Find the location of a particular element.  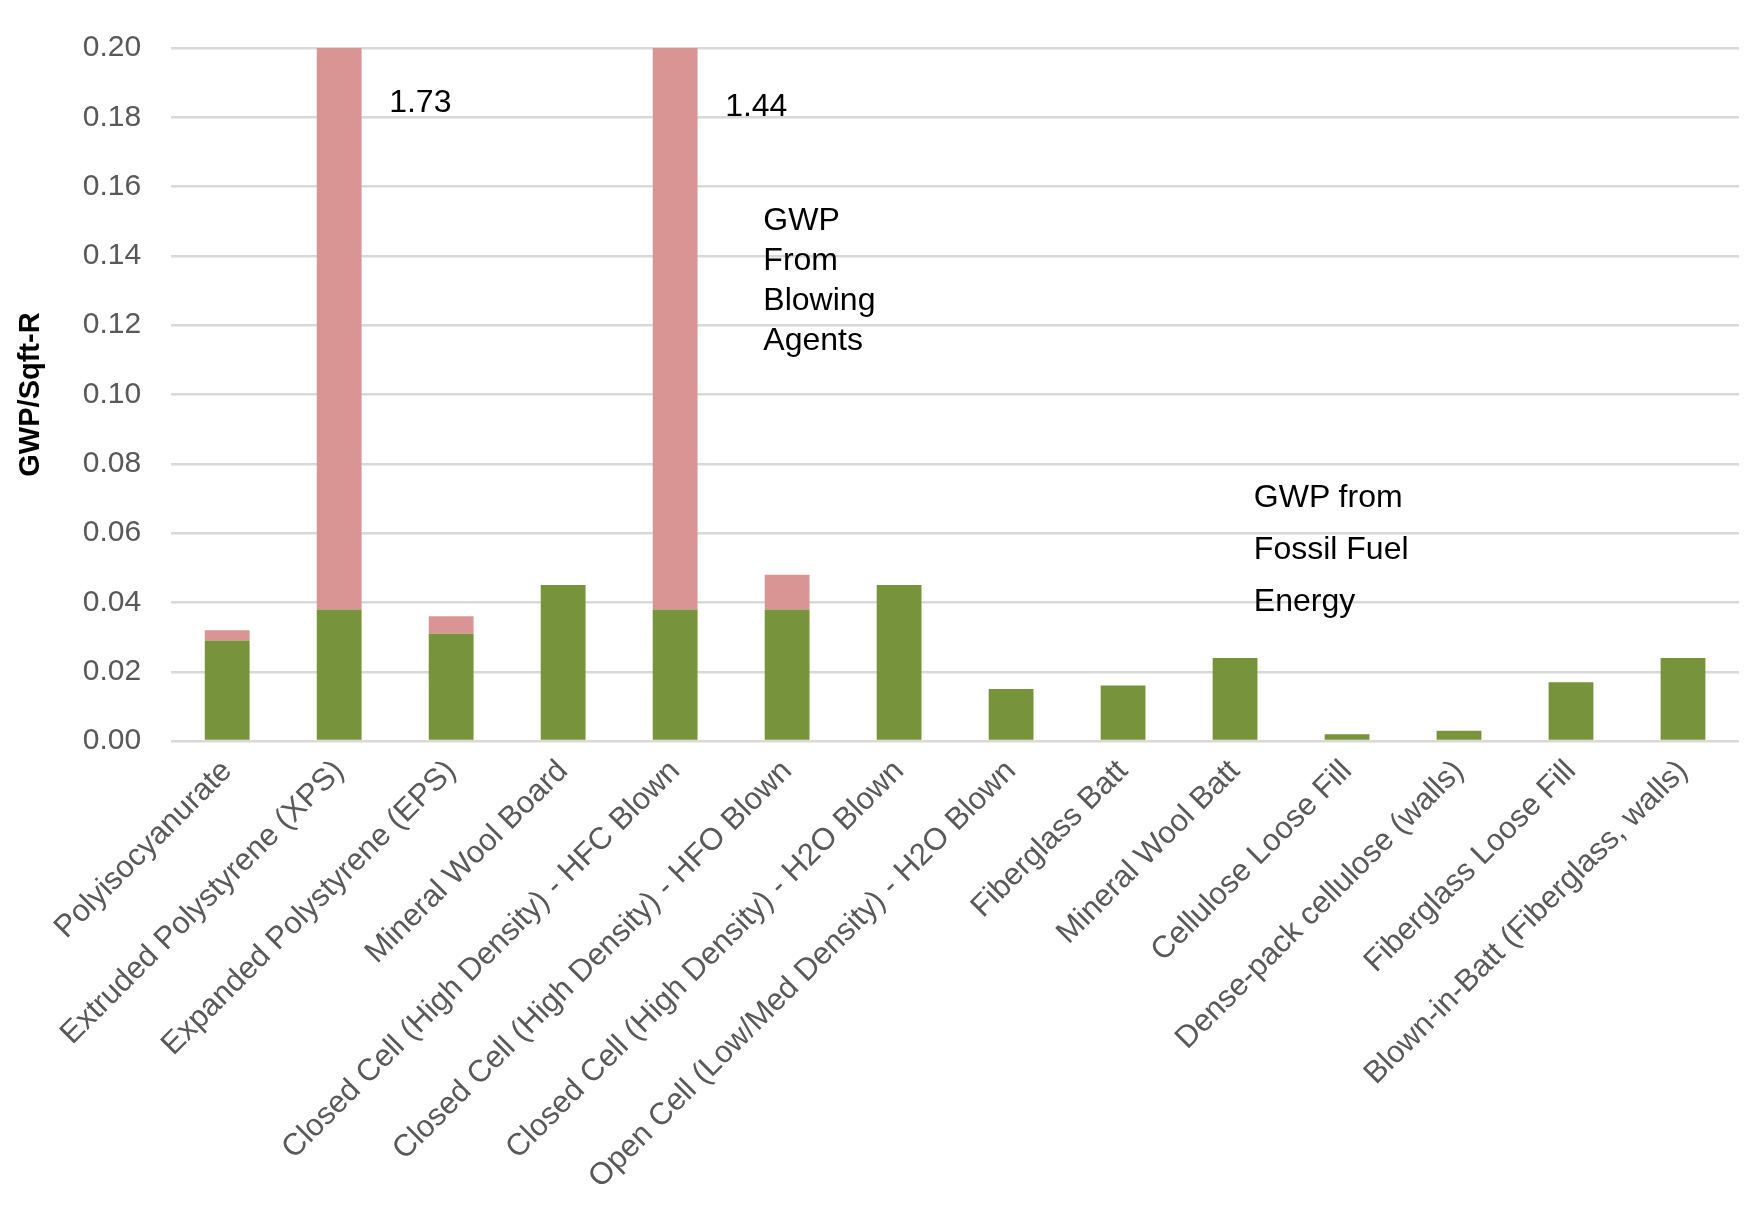

y-tick-label: 0.02 is located at coordinates (112, 670).